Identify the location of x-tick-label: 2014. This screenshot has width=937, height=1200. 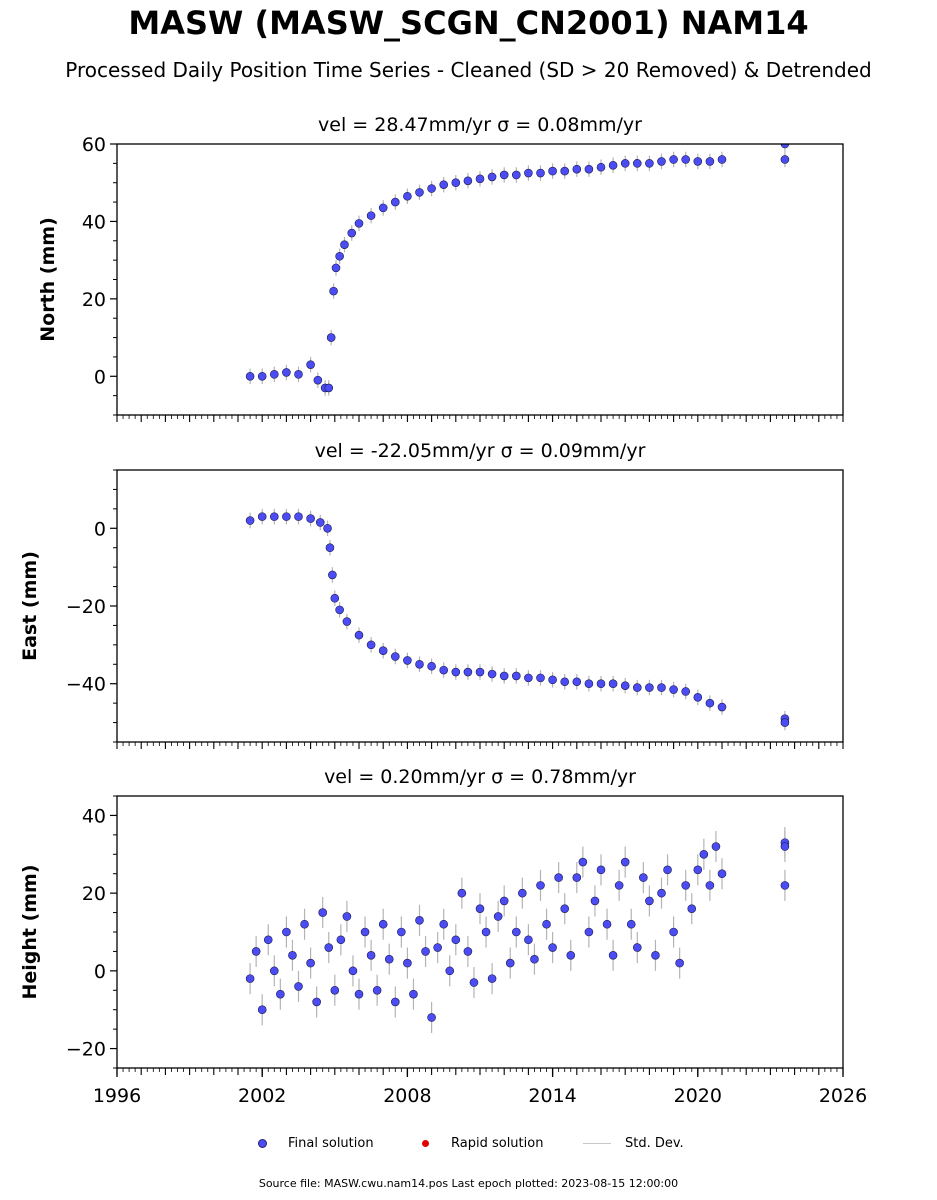
(552, 1096).